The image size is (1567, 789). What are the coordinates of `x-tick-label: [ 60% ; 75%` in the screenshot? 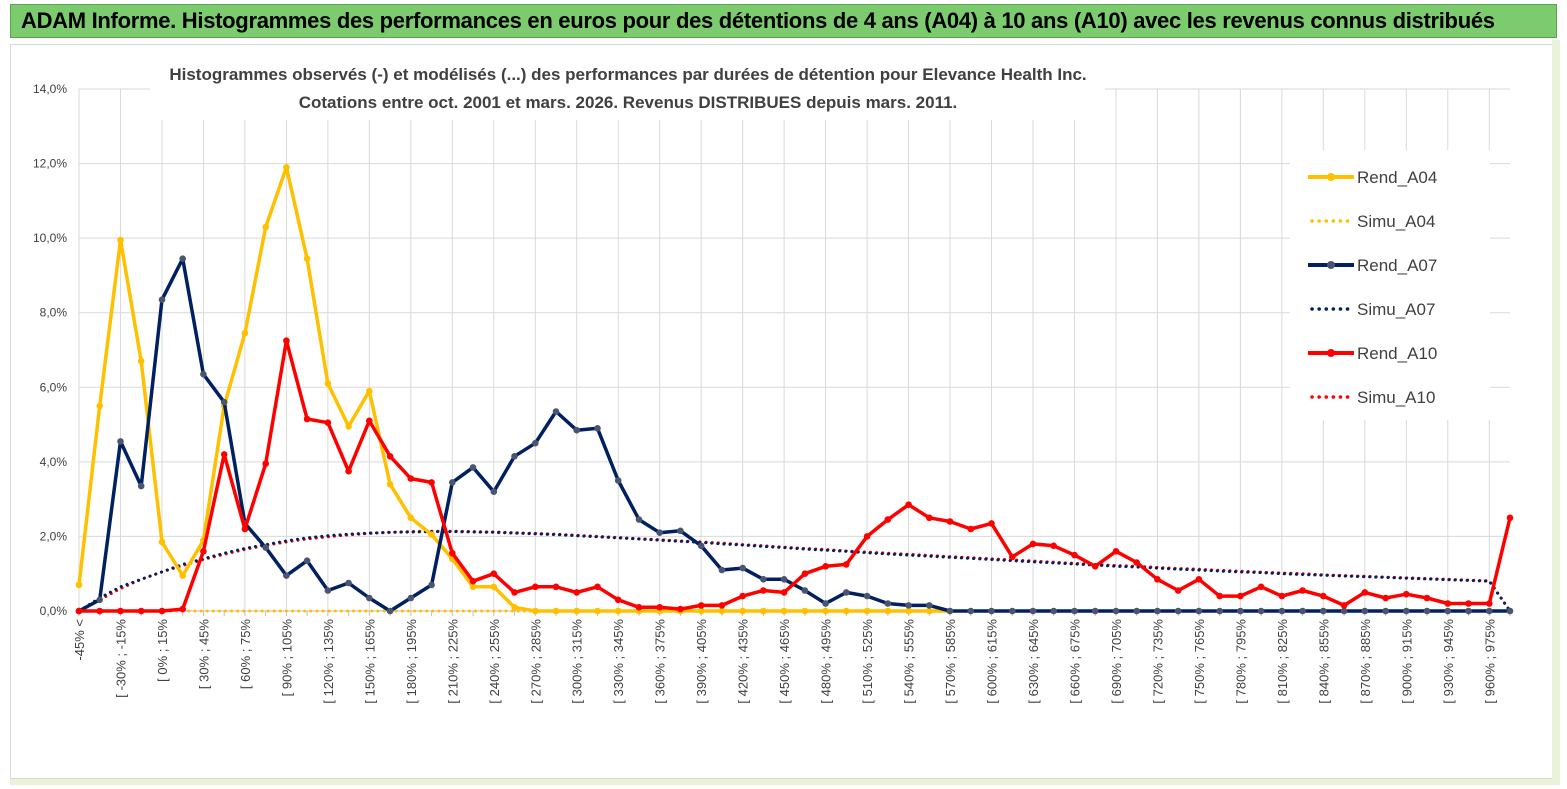 It's located at (245, 654).